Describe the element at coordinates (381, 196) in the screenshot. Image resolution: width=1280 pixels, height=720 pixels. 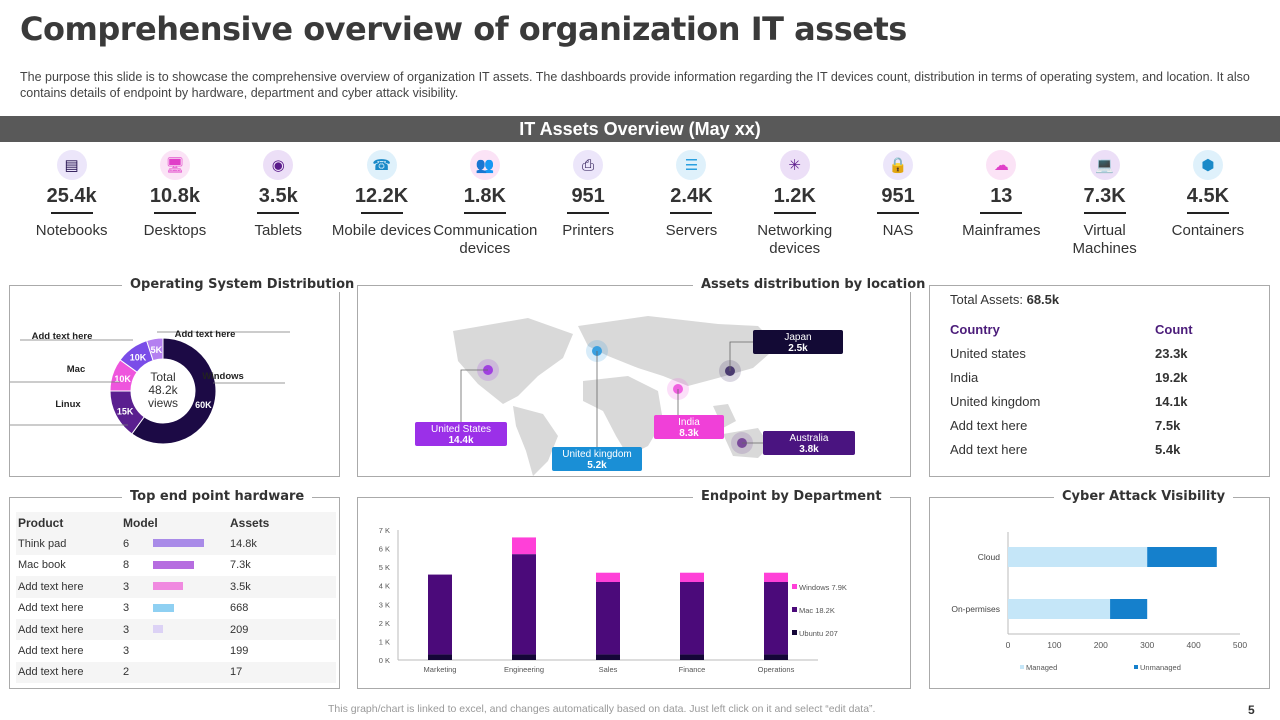
I see `kpi-value: 12.2K` at that location.